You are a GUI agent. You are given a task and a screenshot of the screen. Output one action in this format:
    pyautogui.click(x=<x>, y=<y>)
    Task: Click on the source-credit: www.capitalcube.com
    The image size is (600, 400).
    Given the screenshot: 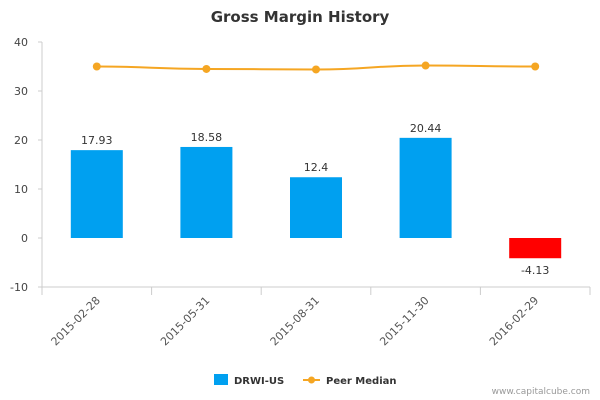 What is the action you would take?
    pyautogui.click(x=541, y=392)
    